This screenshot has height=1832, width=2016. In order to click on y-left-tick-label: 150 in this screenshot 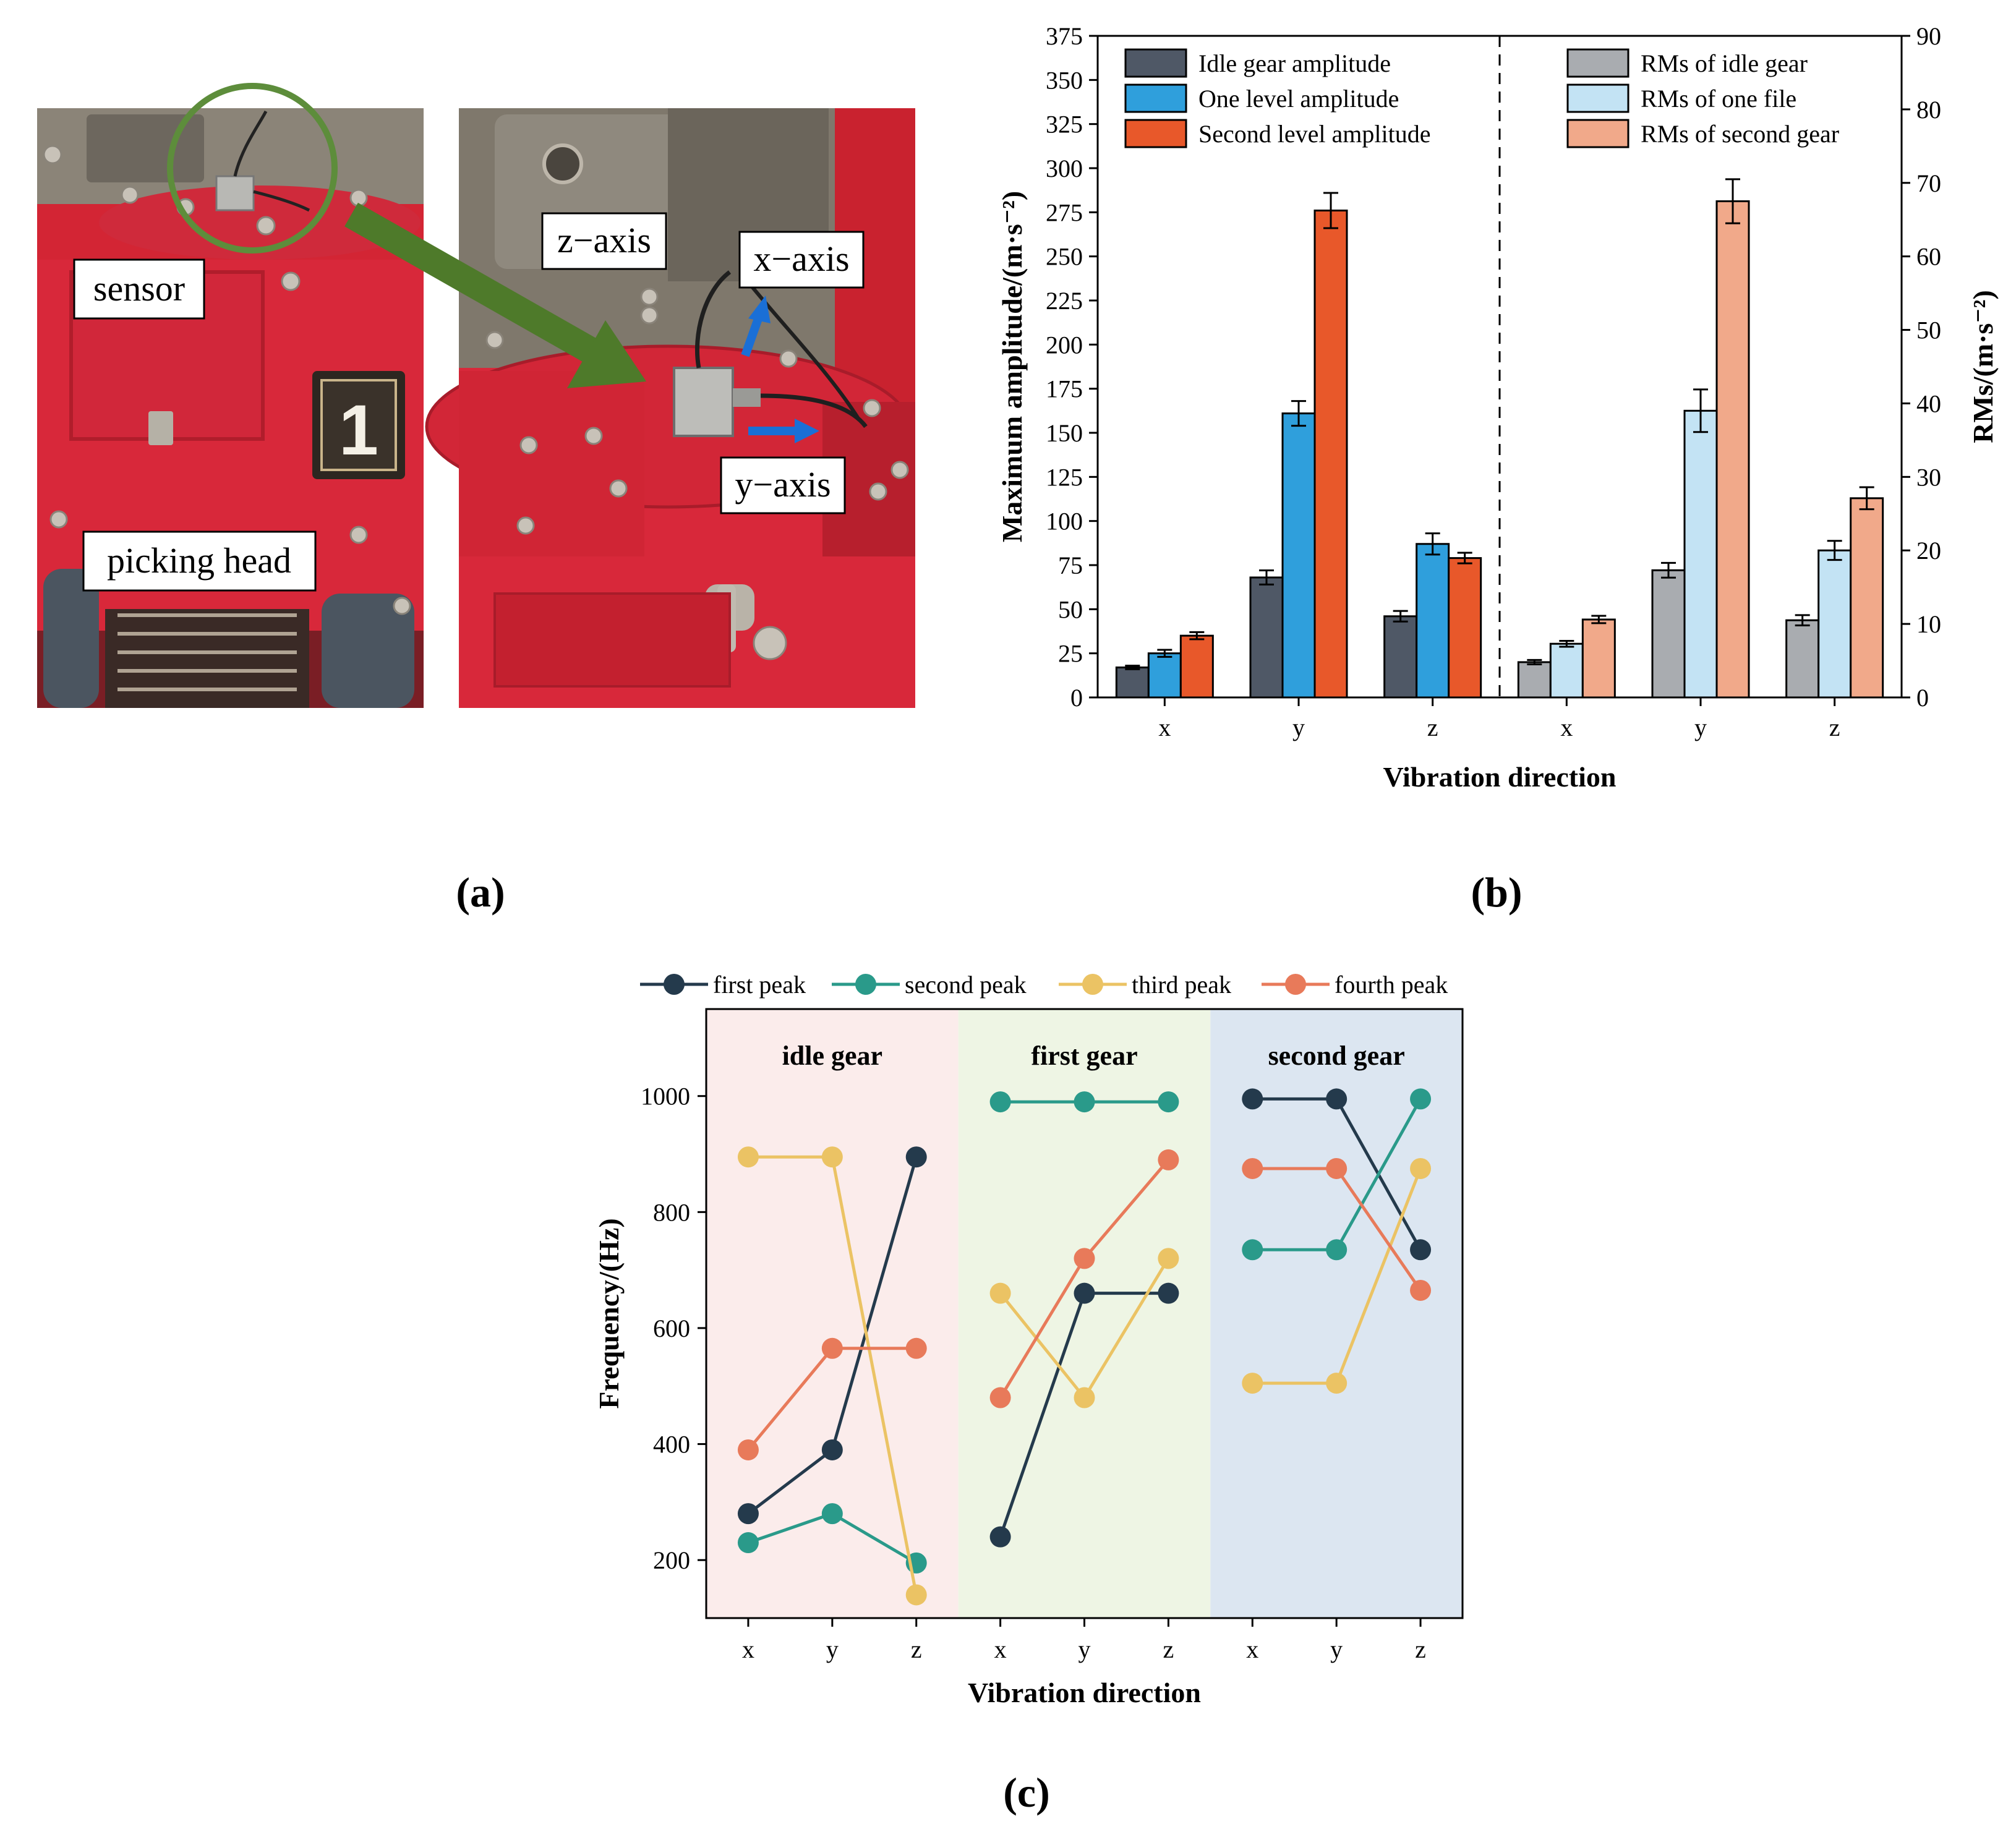, I will do `click(1064, 433)`.